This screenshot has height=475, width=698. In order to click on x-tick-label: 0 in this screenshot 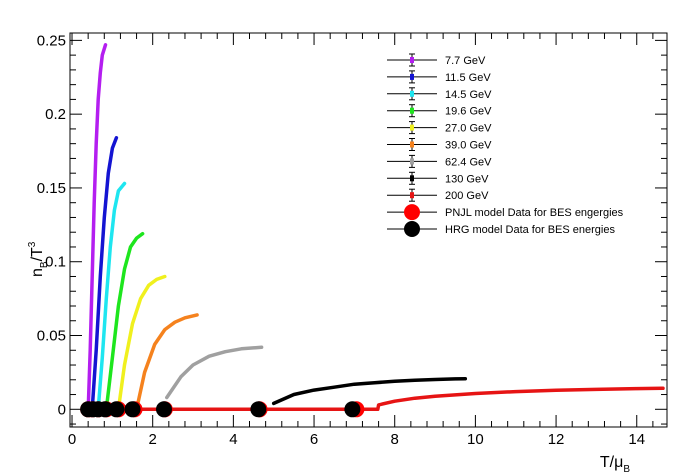, I will do `click(72, 439)`.